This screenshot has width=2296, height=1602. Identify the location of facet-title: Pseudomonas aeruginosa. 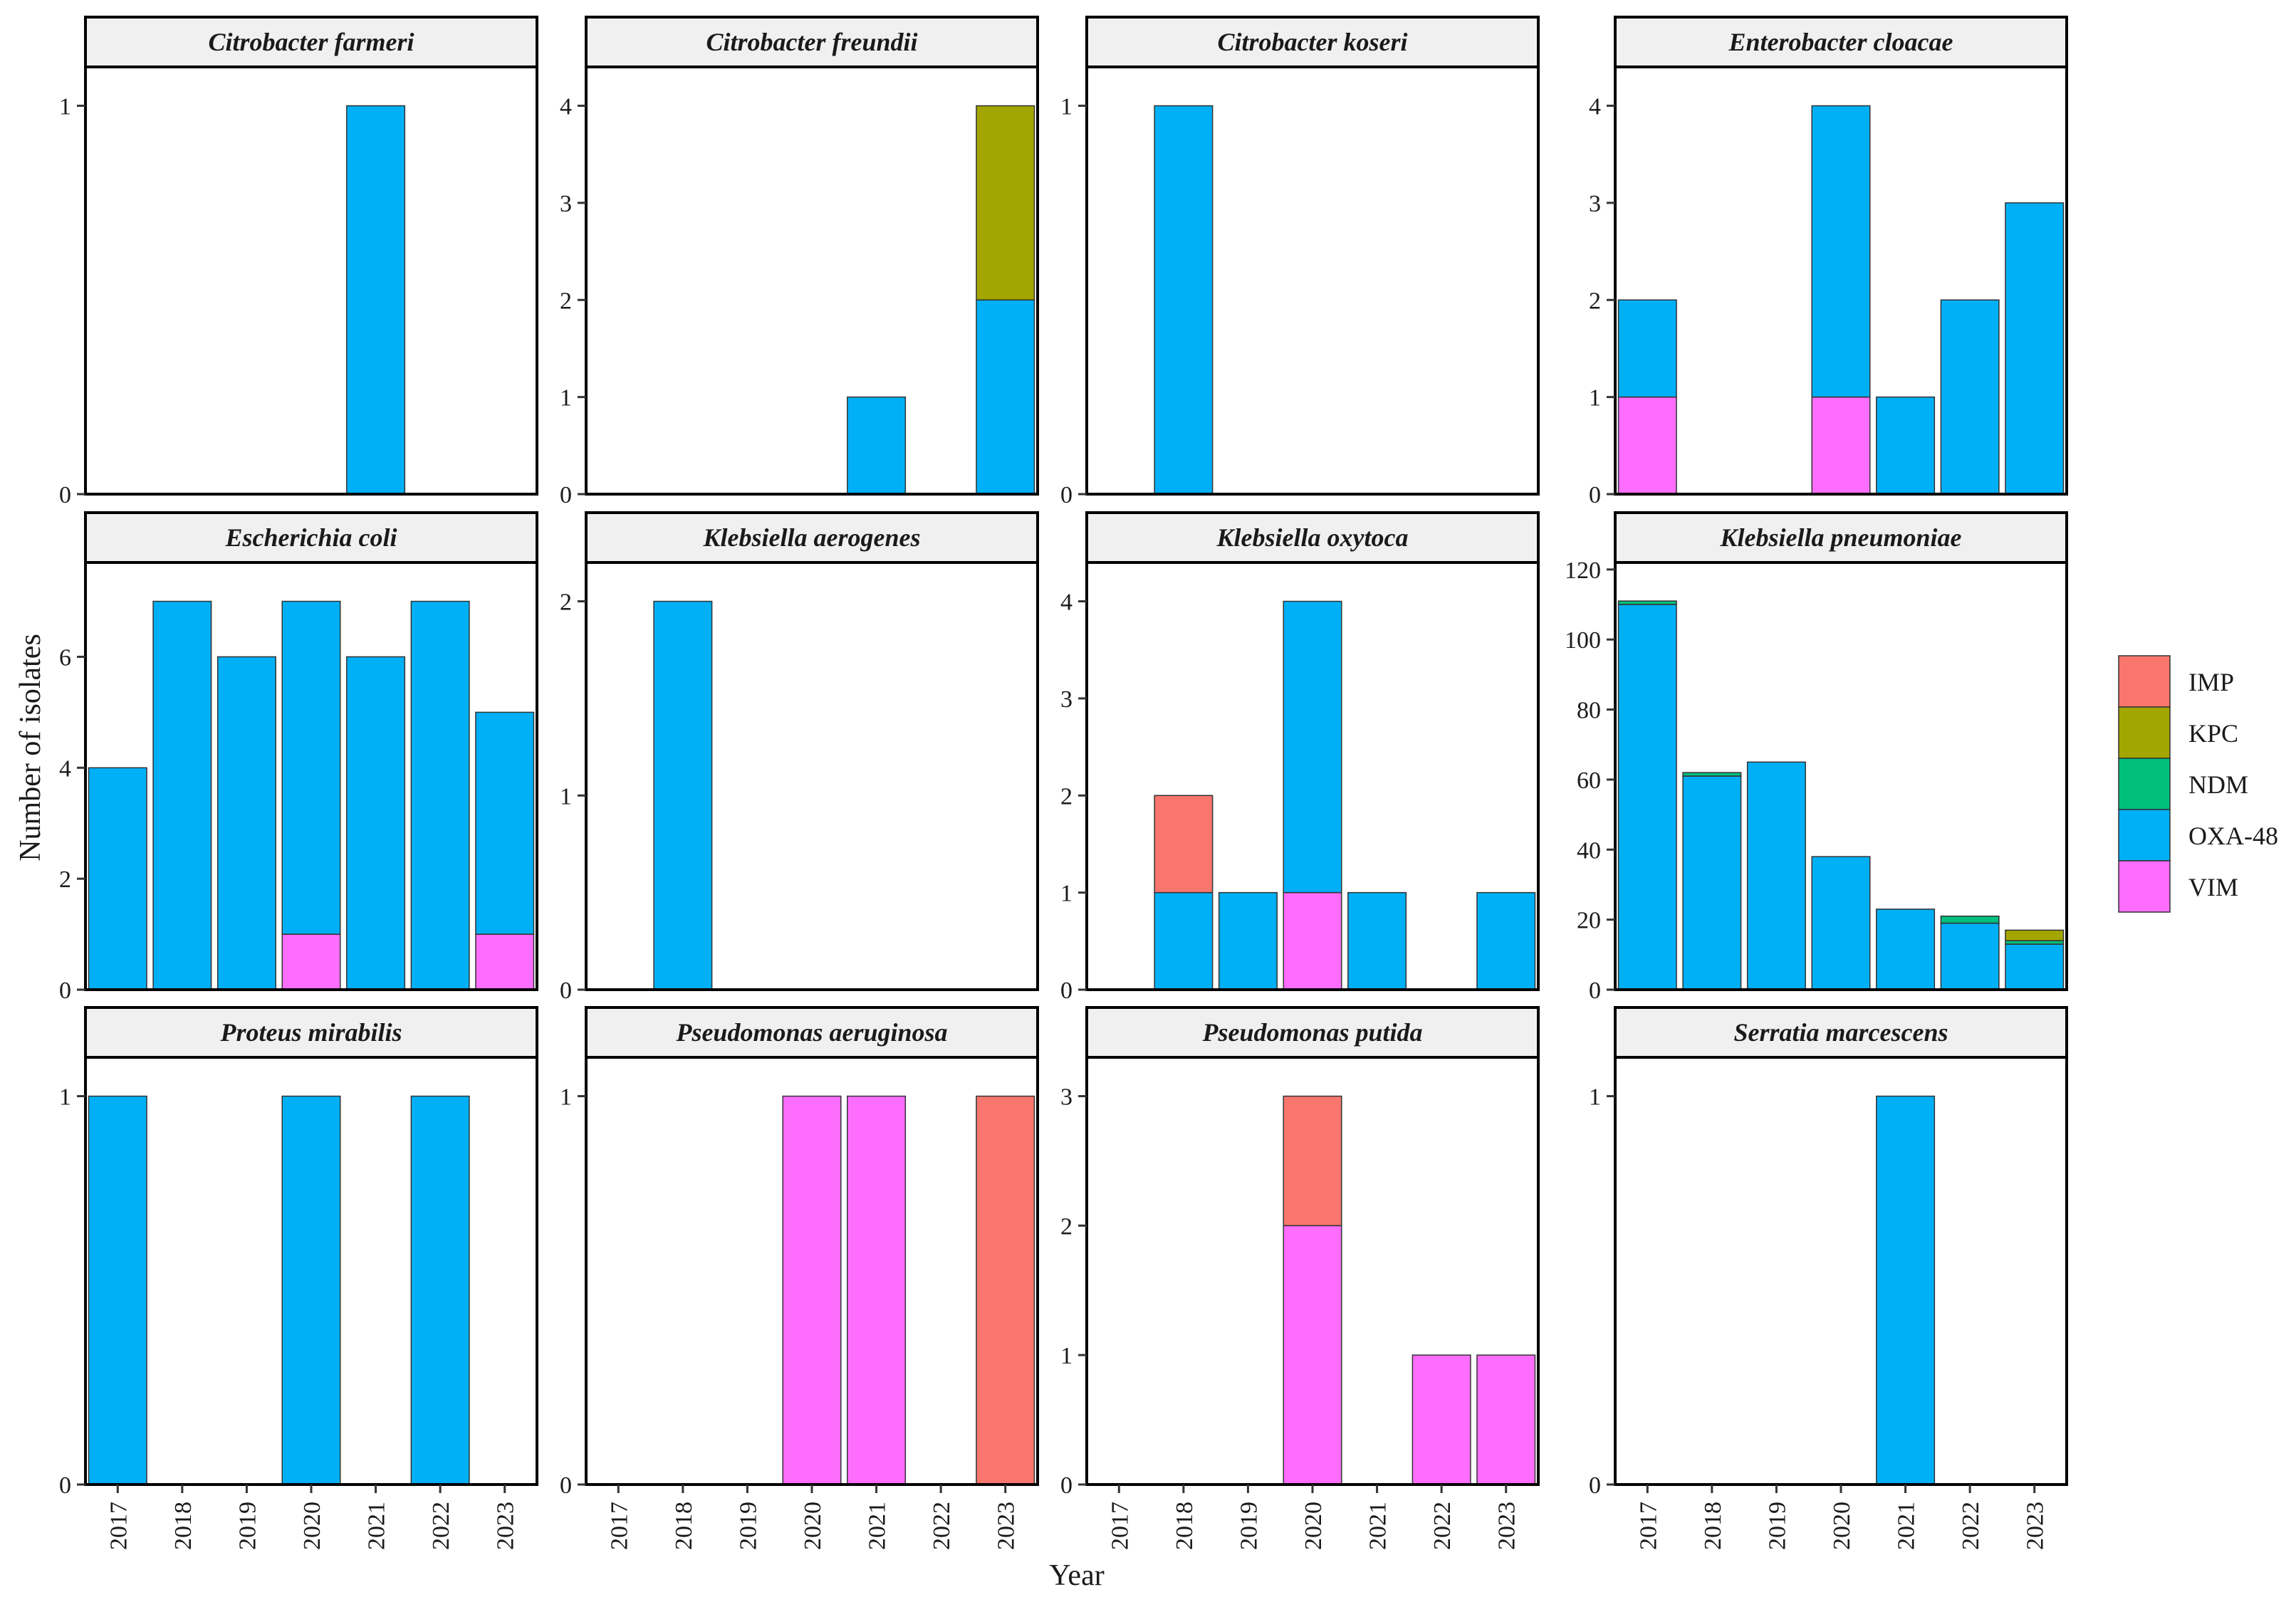
(811, 1032).